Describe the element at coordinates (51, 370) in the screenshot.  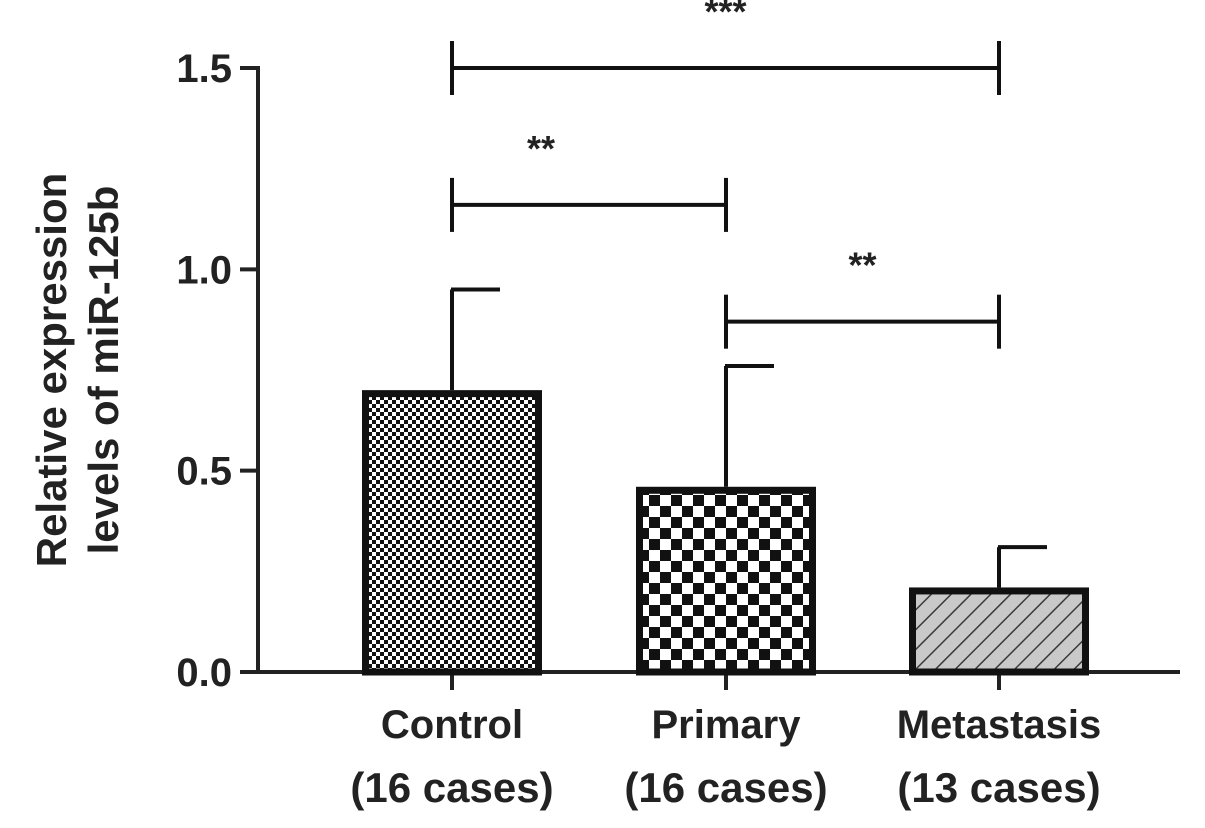
I see `y-axis-title-line-1: Relative expression` at that location.